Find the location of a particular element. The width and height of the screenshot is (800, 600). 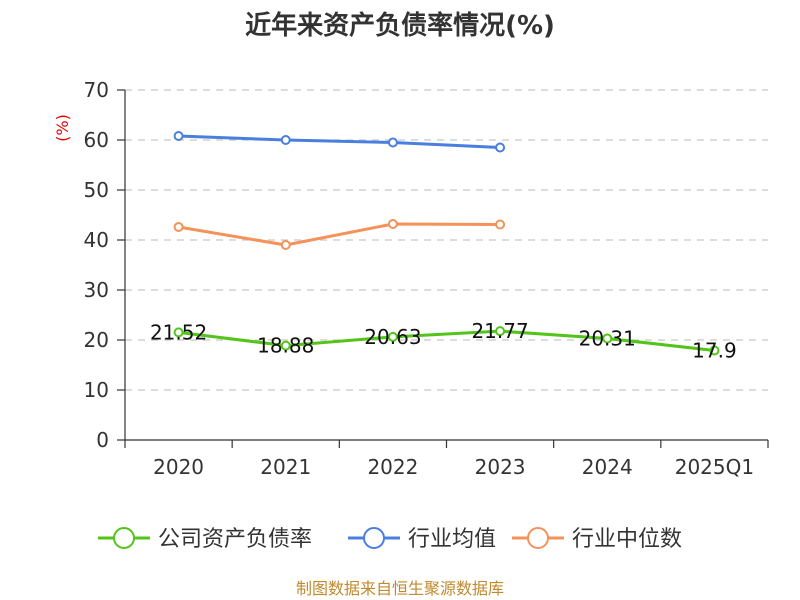

y-tick-label: 40 is located at coordinates (96, 240).